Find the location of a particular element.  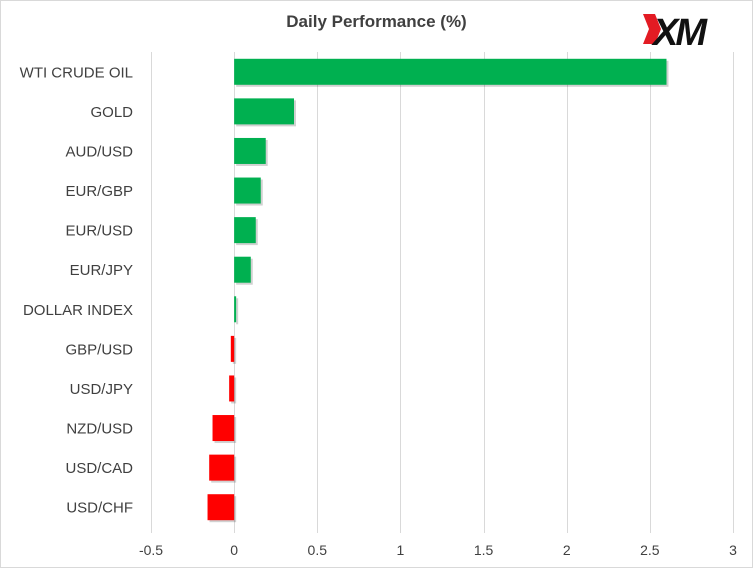

bar-shadow-dollar-index is located at coordinates (237, 311).